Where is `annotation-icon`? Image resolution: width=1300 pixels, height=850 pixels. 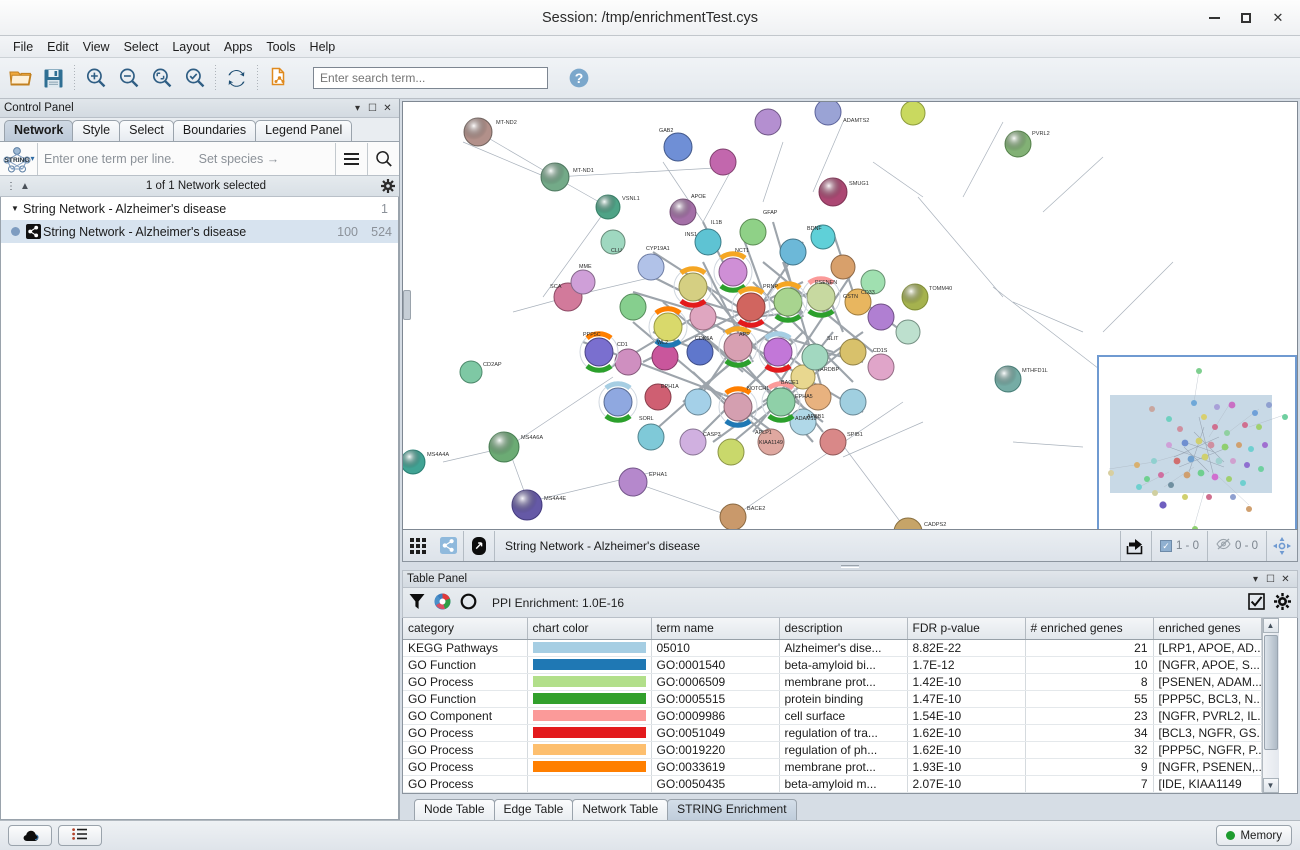
annotation-icon is located at coordinates (479, 546).